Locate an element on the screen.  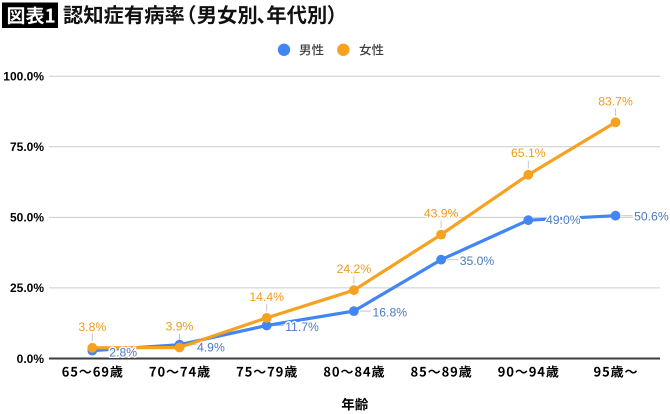
svg-text: 35.0% is located at coordinates (477, 261).